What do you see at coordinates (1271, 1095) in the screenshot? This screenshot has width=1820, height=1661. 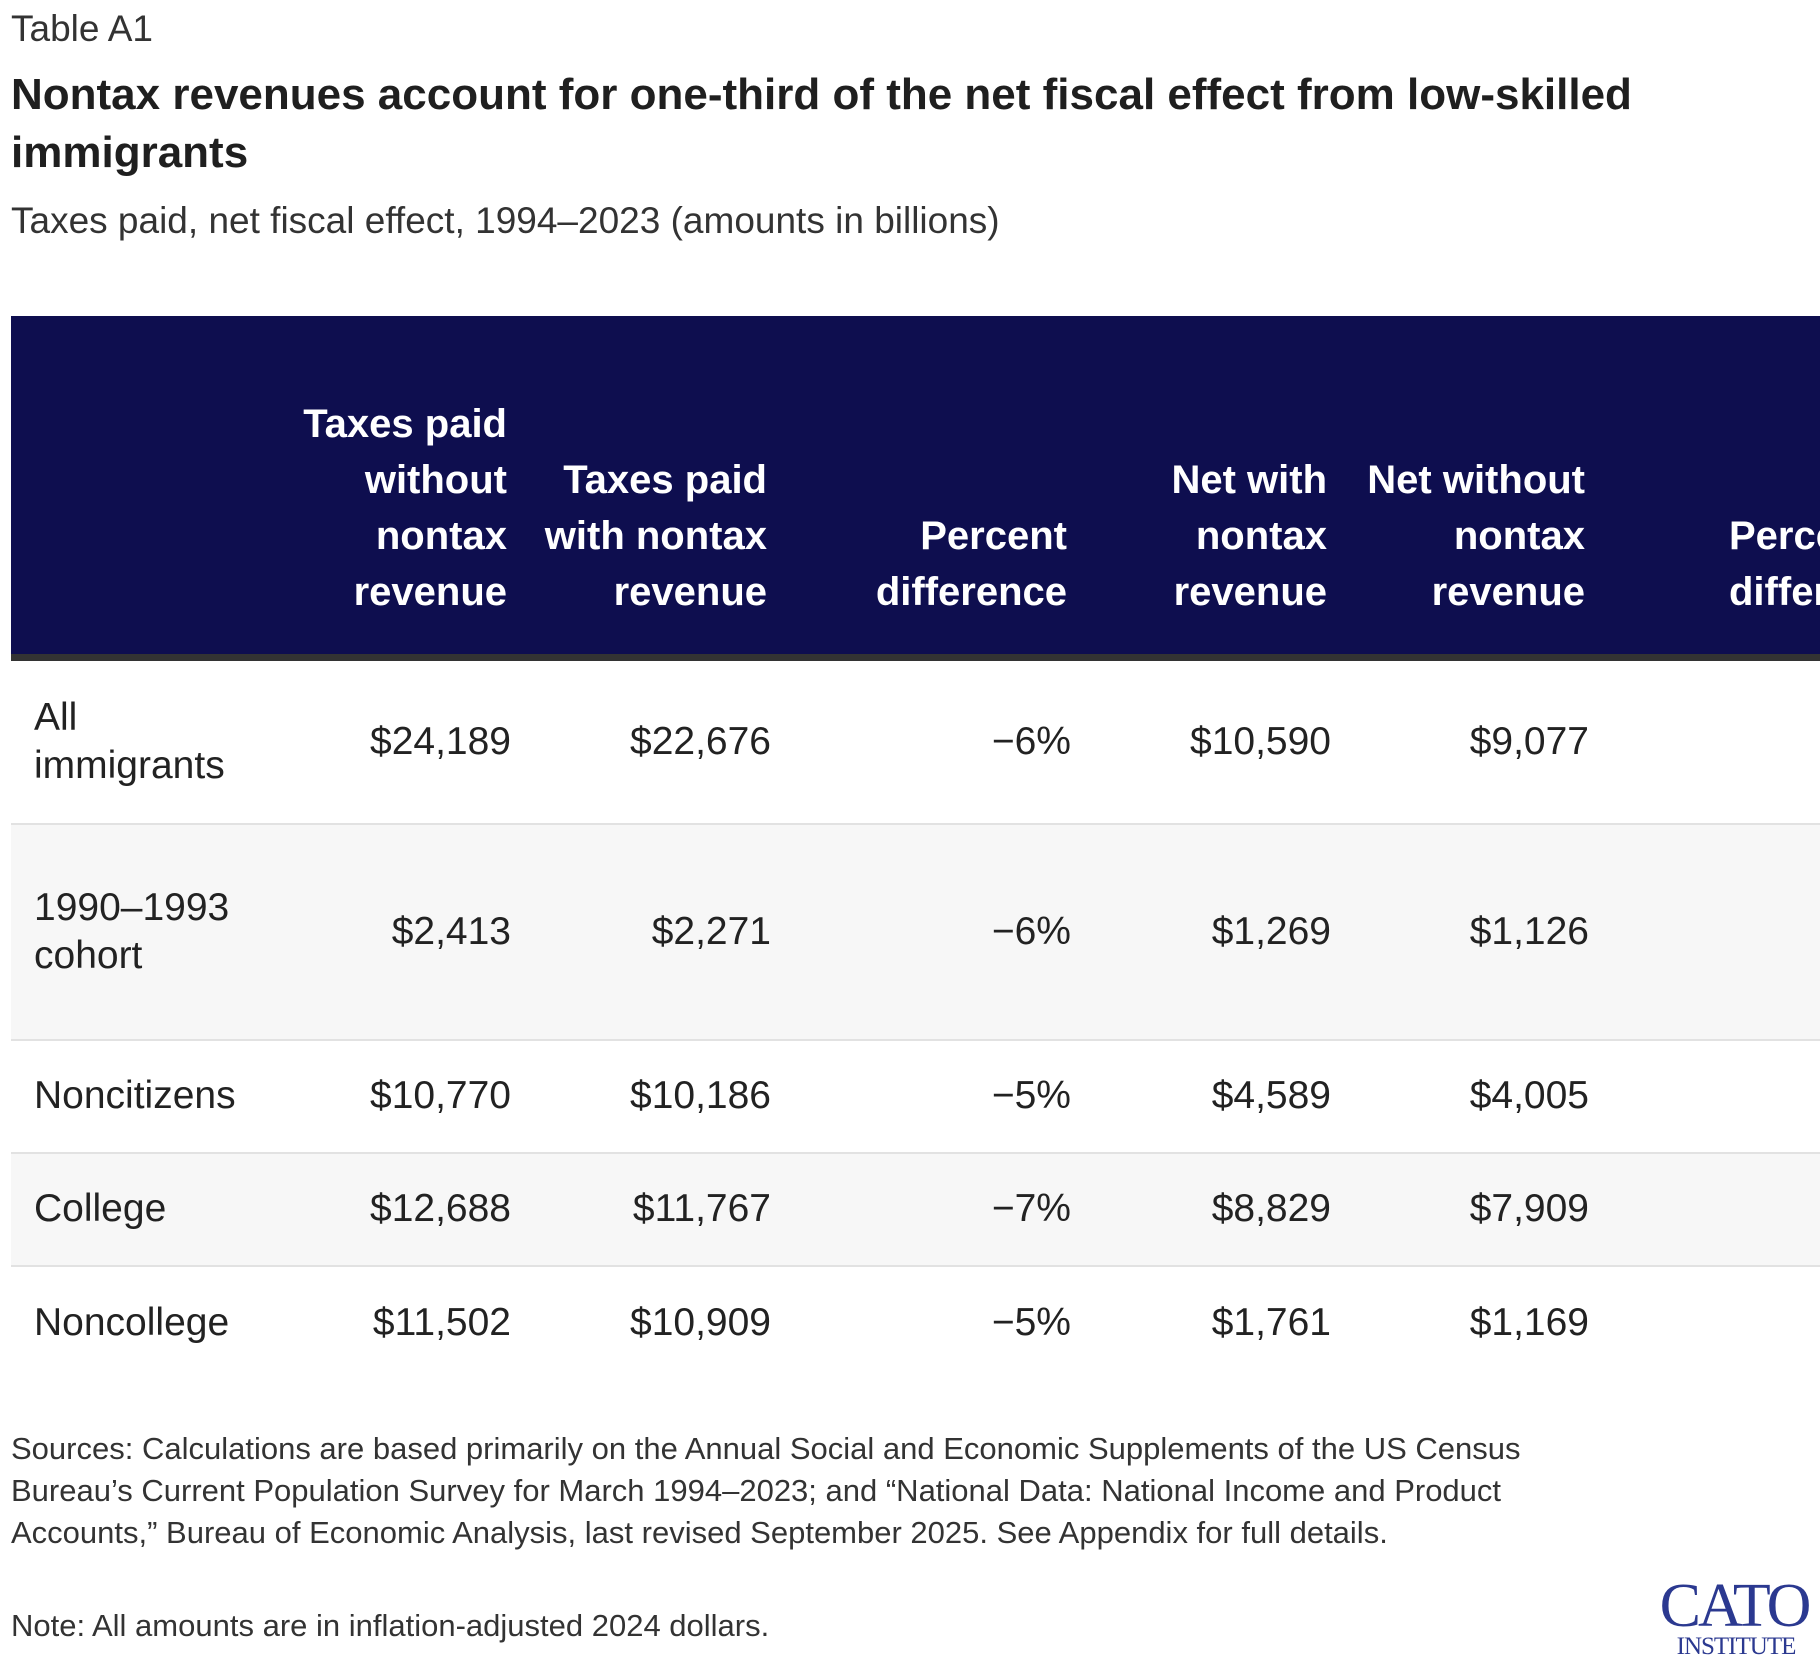 I see `table-cell: $4,589` at bounding box center [1271, 1095].